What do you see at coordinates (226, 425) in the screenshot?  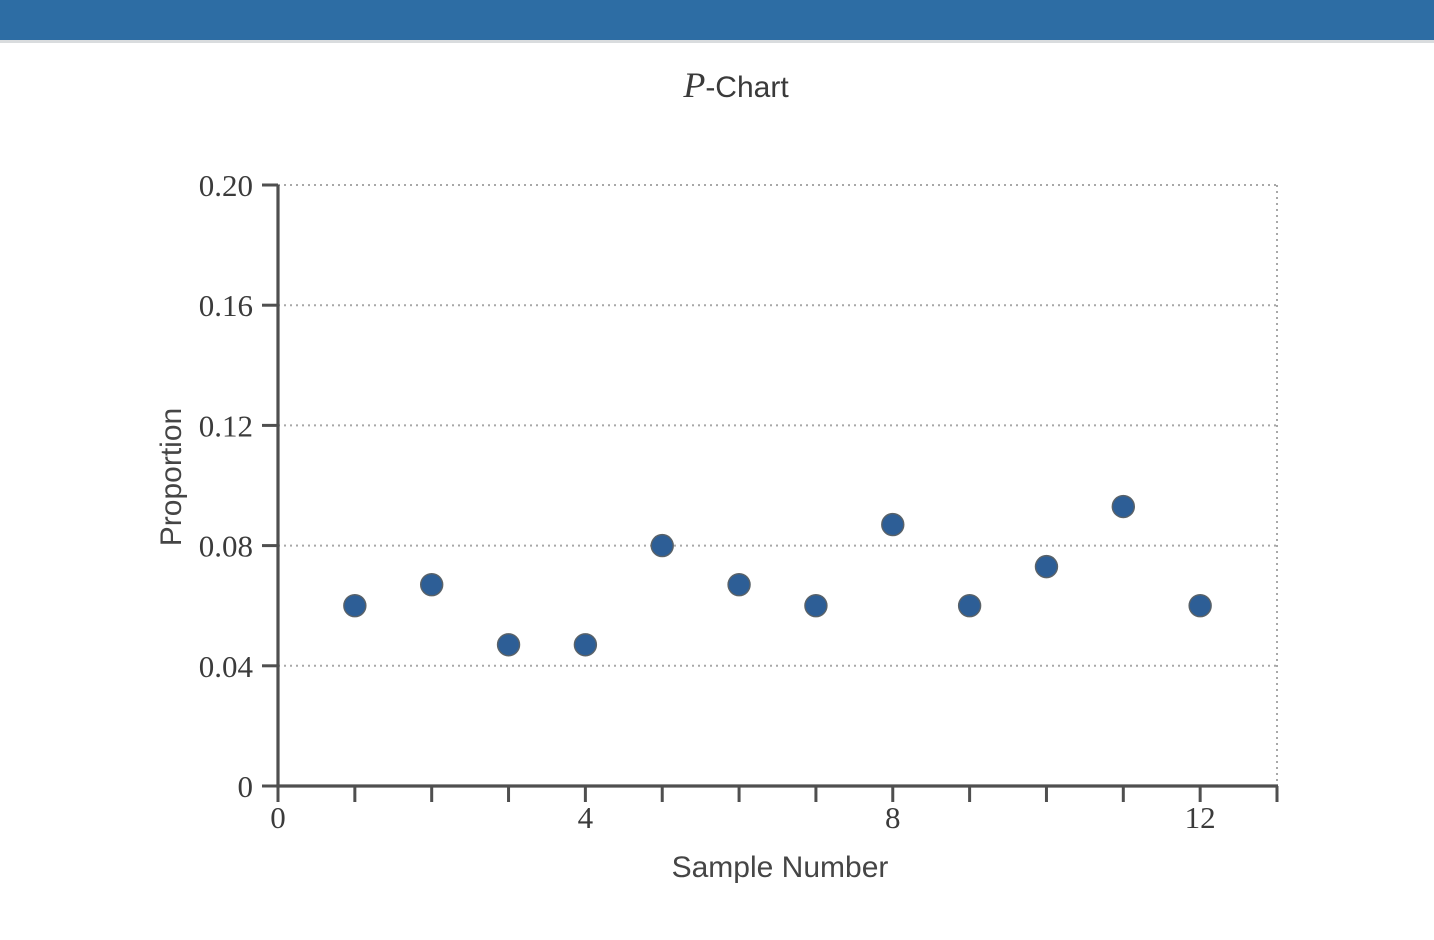 I see `y-tick-label: 0.12` at bounding box center [226, 425].